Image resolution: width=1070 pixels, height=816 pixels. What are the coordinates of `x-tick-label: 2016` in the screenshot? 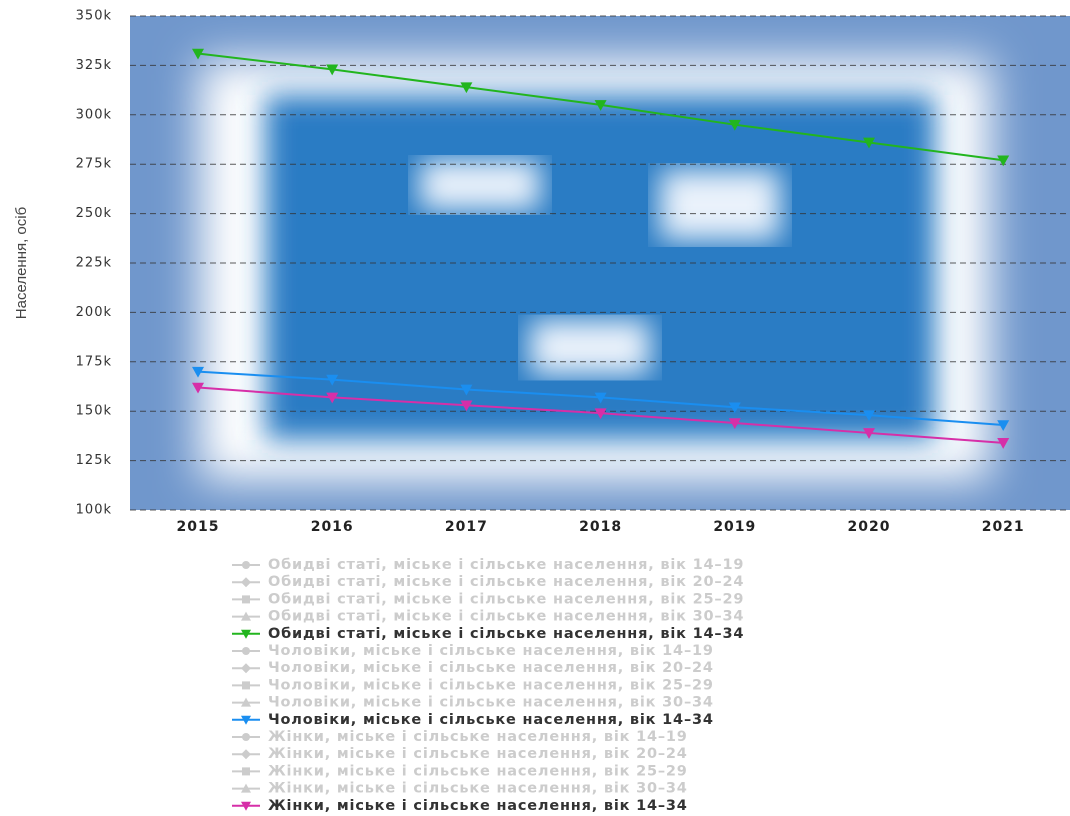 It's located at (332, 527).